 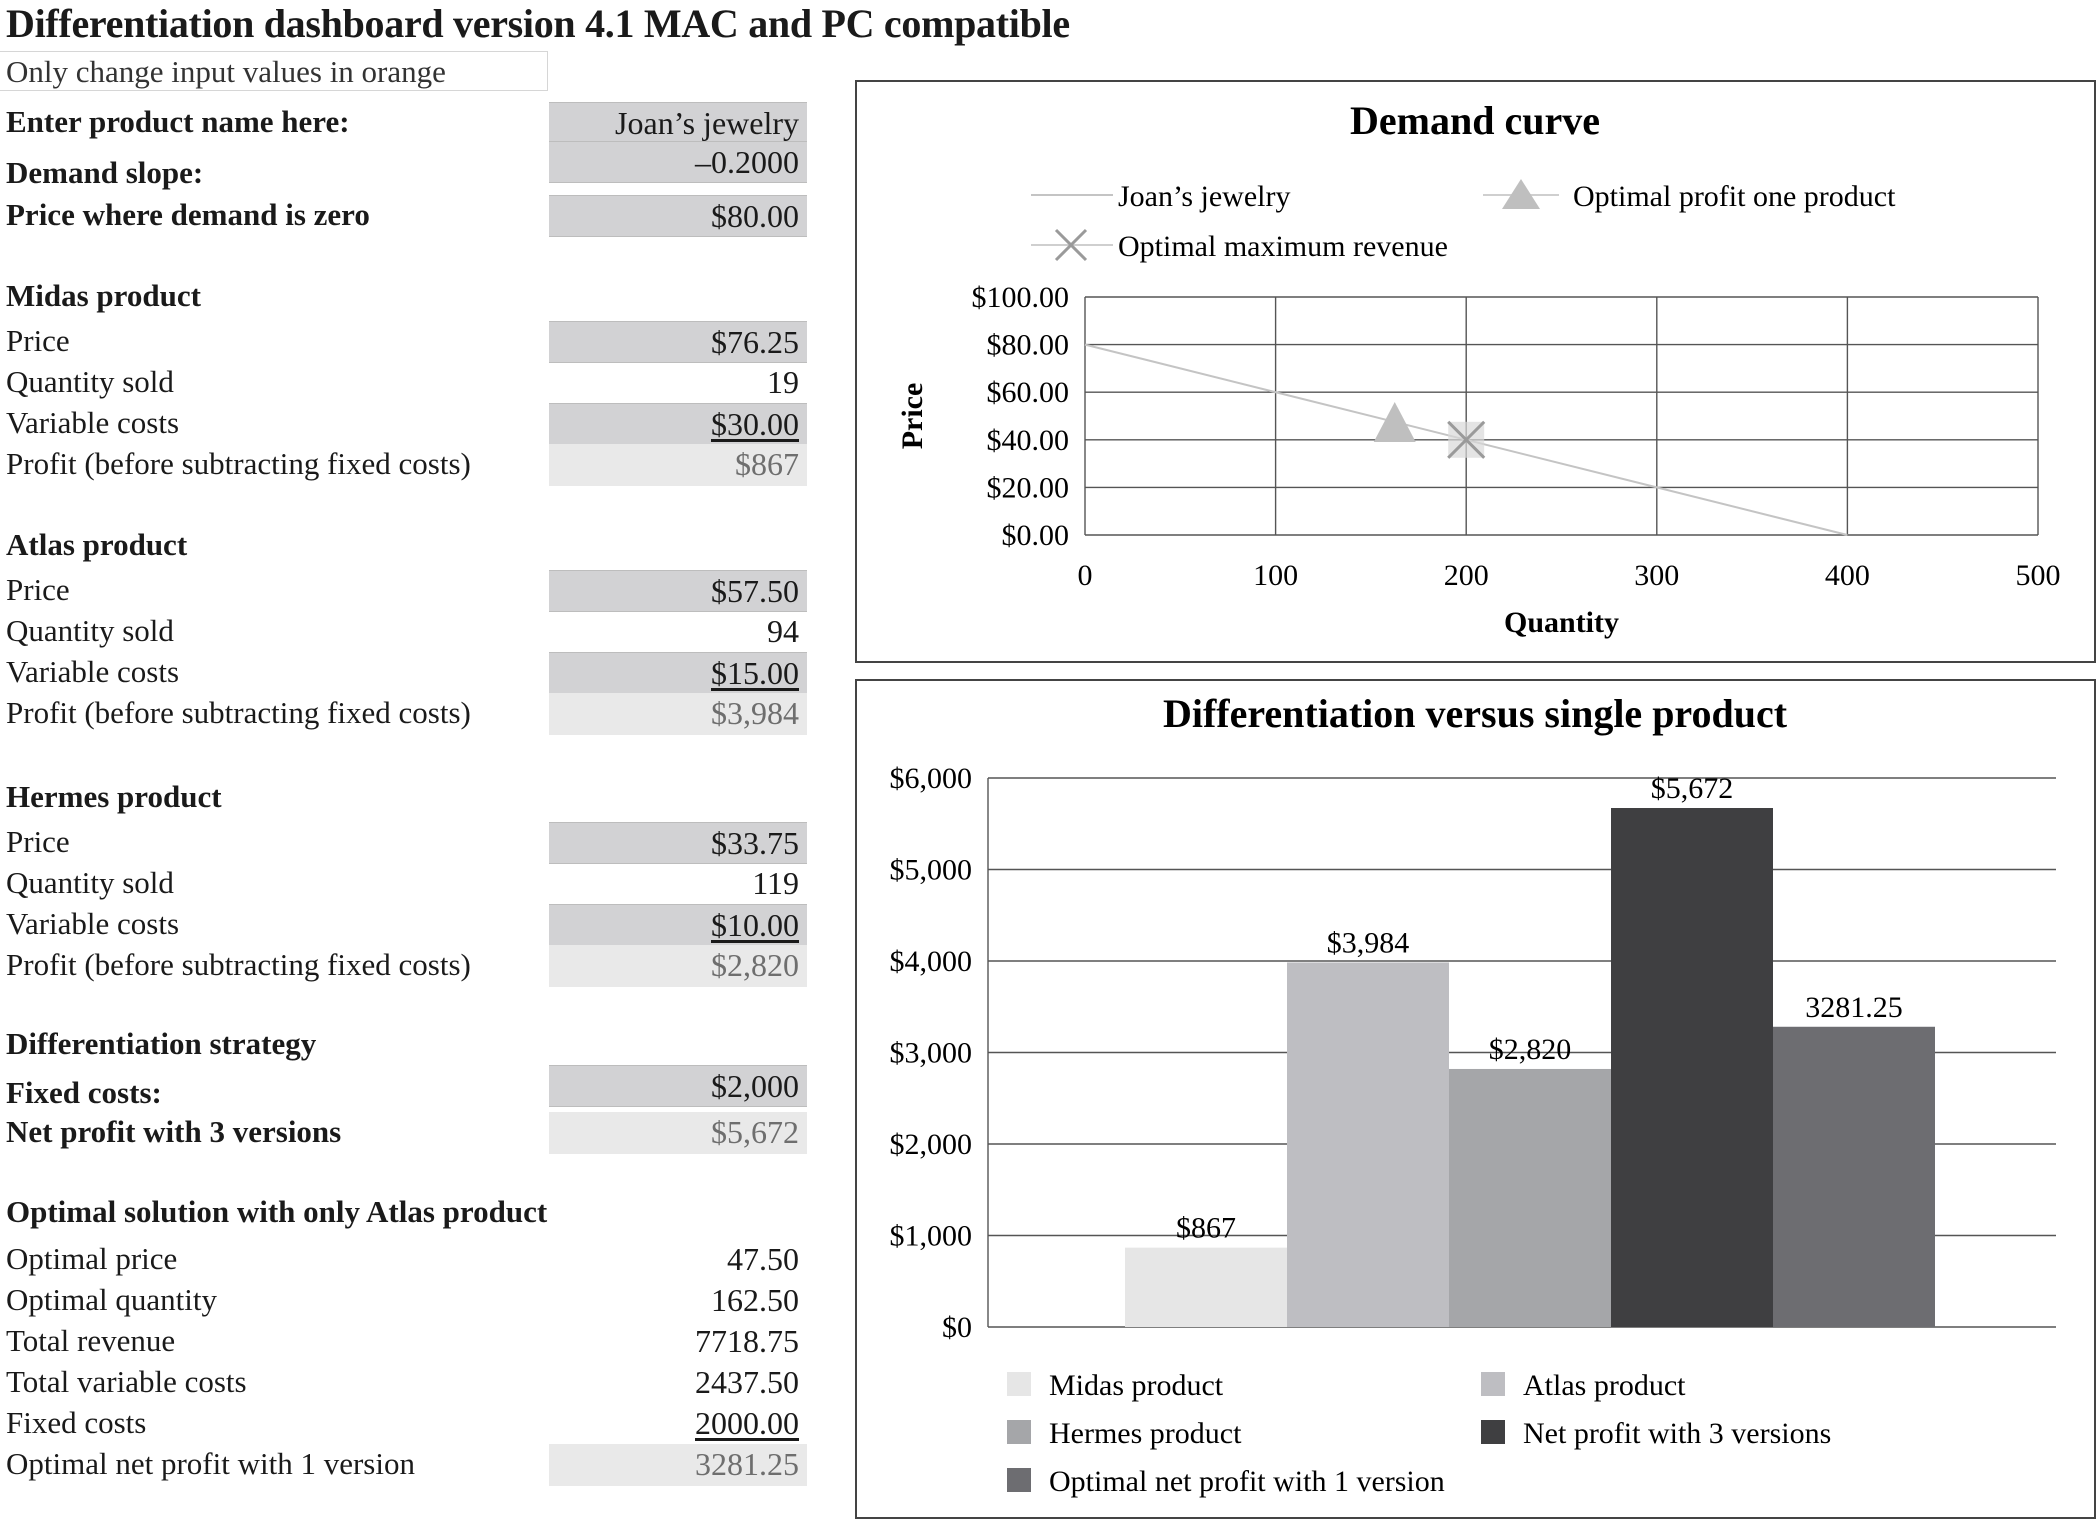 I want to click on atlas-qty-label: Quantity sold, so click(x=90, y=630).